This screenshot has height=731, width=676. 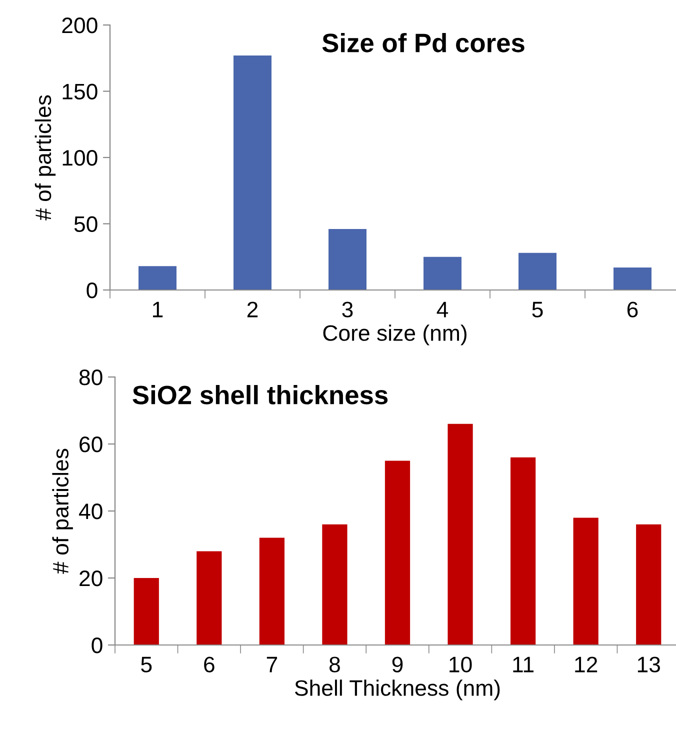 What do you see at coordinates (86, 224) in the screenshot?
I see `y-tick-label: 50` at bounding box center [86, 224].